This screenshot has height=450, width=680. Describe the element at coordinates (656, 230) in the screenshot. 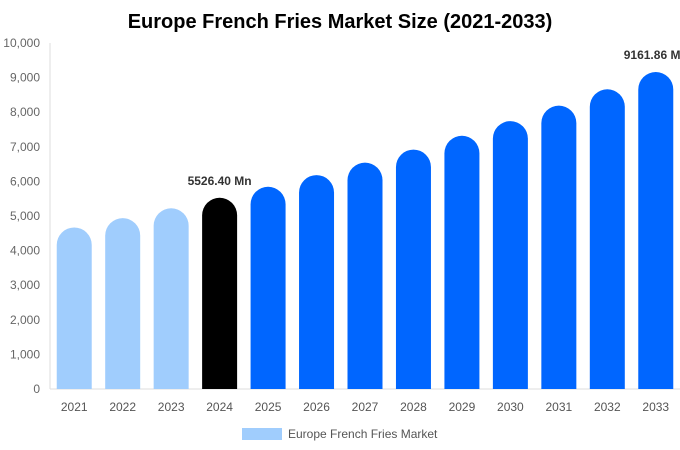

I see `bar-2033` at that location.